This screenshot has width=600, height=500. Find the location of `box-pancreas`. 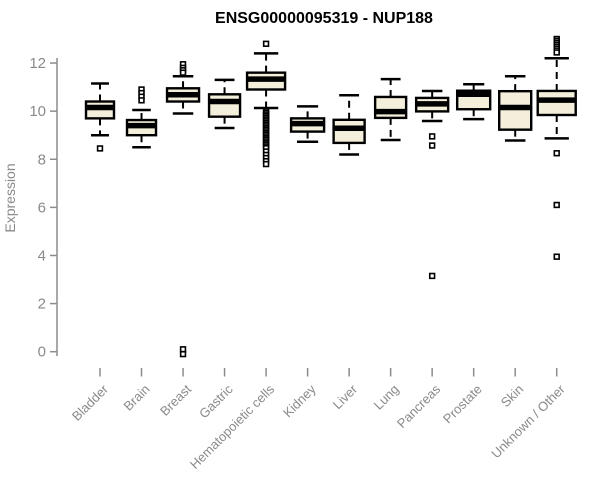

box-pancreas is located at coordinates (432, 184).